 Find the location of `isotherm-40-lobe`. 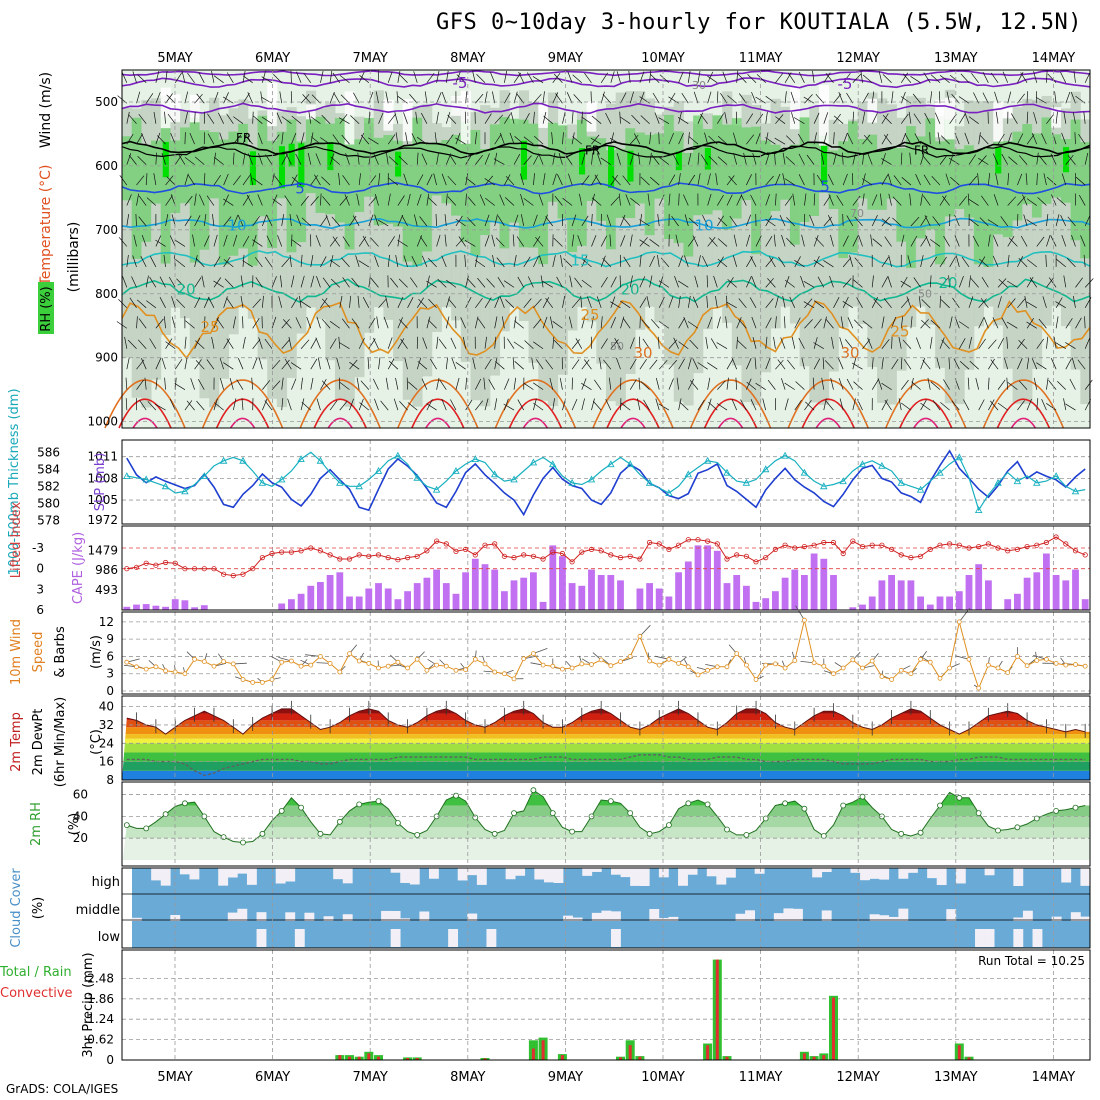

isotherm-40-lobe is located at coordinates (438, 423).